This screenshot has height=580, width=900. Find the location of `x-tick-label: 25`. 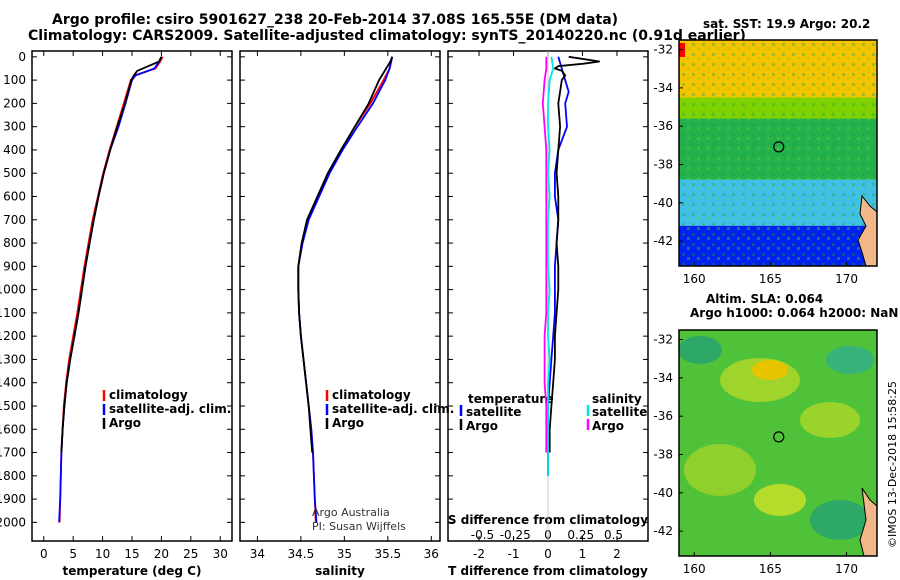

x-tick-label: 25 is located at coordinates (190, 554).